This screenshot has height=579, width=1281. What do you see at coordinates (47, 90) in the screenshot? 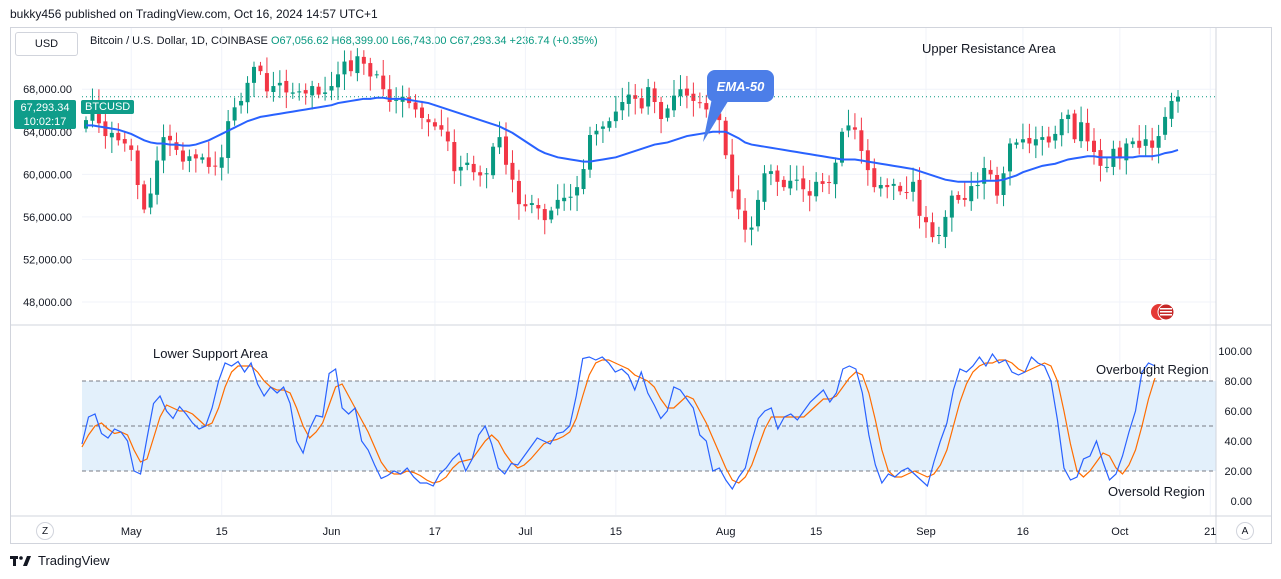
I see `price-tick-label: 68,000.00` at bounding box center [47, 90].